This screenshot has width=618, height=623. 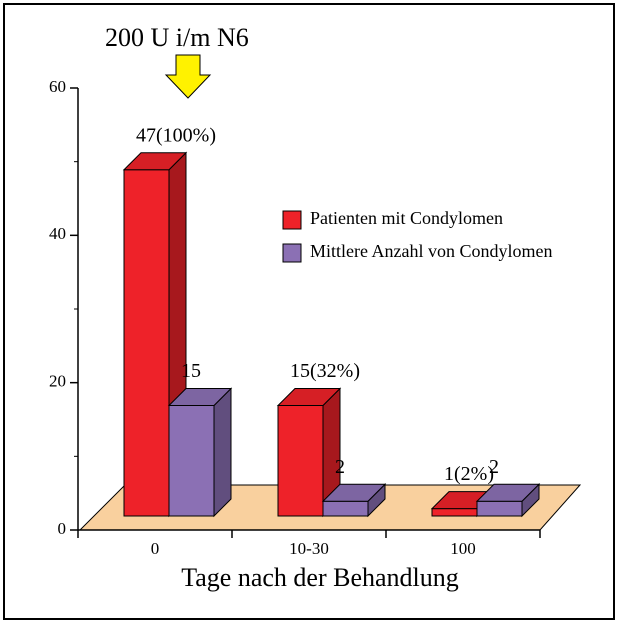 What do you see at coordinates (463, 548) in the screenshot?
I see `x-tick-label: 100` at bounding box center [463, 548].